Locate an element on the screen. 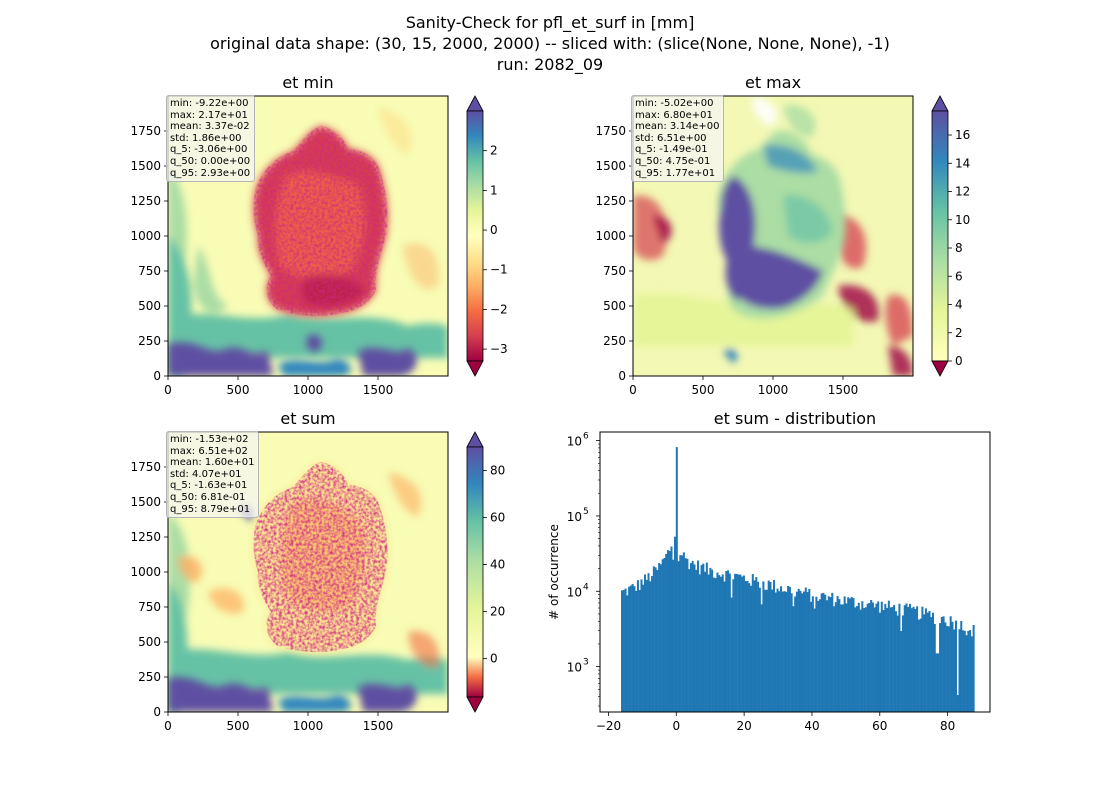 Image resolution: width=1100 pixels, height=800 pixels. colorbar-et-sum is located at coordinates (475, 572).